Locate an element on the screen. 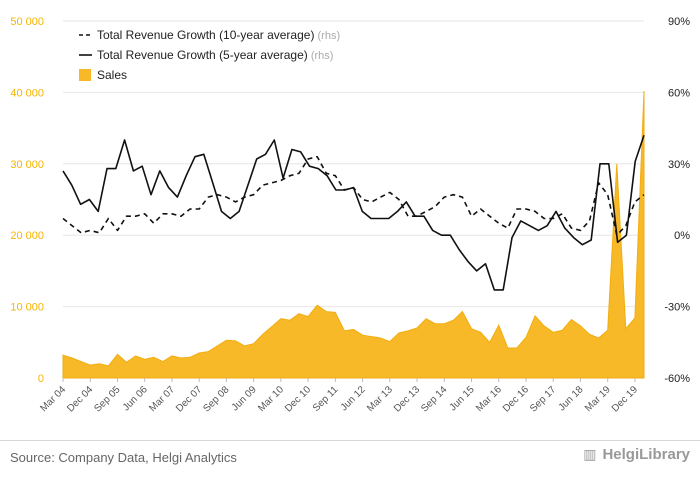 This screenshot has height=483, width=700. x-tick-label: Dec 13 is located at coordinates (407, 399).